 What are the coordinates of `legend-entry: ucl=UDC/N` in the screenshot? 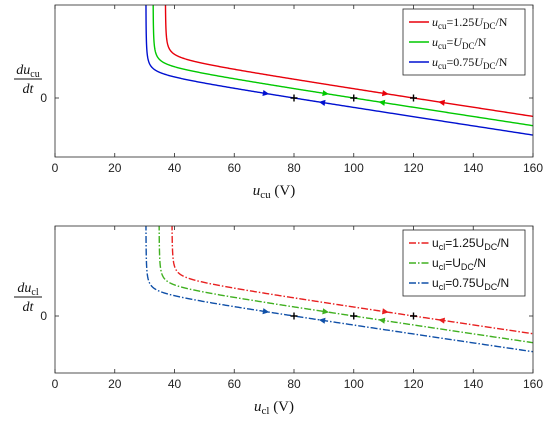 It's located at (459, 264).